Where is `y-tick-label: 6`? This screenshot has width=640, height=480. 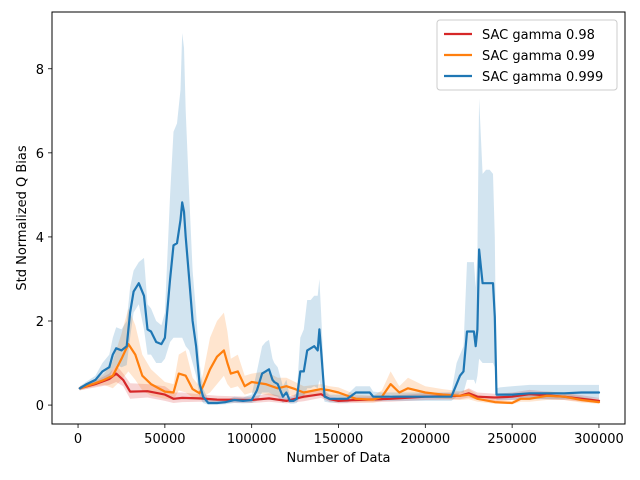
y-tick-label: 6 is located at coordinates (40, 154).